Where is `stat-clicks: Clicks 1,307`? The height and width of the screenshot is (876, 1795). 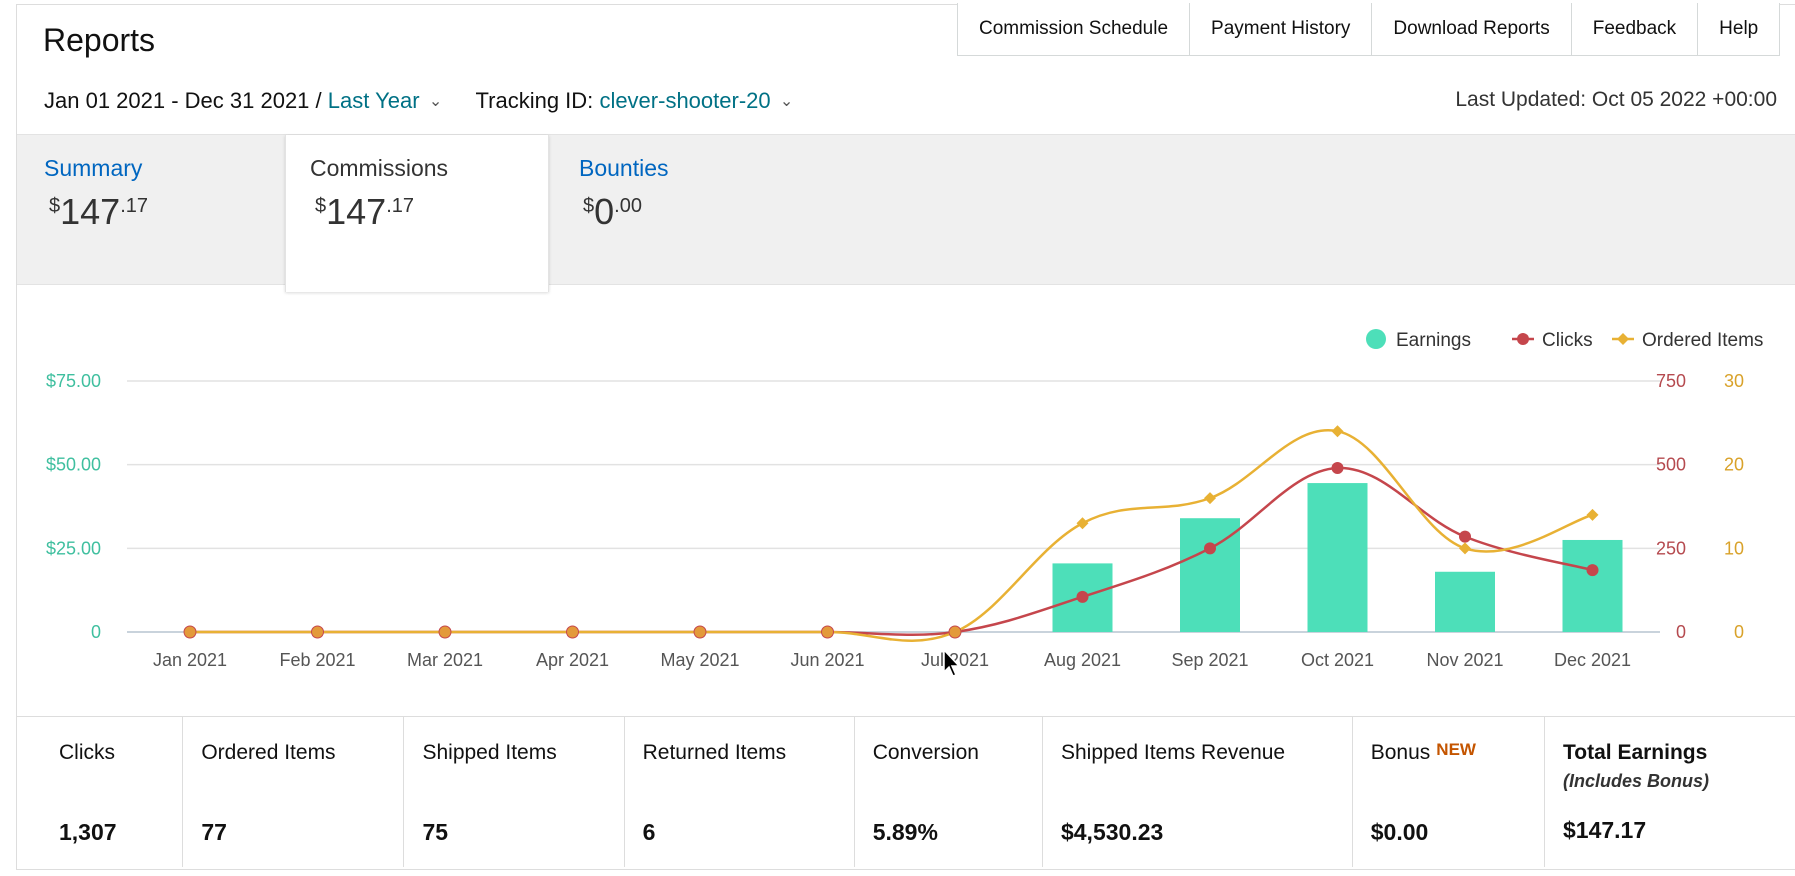
stat-clicks: Clicks 1,307 is located at coordinates (100, 792).